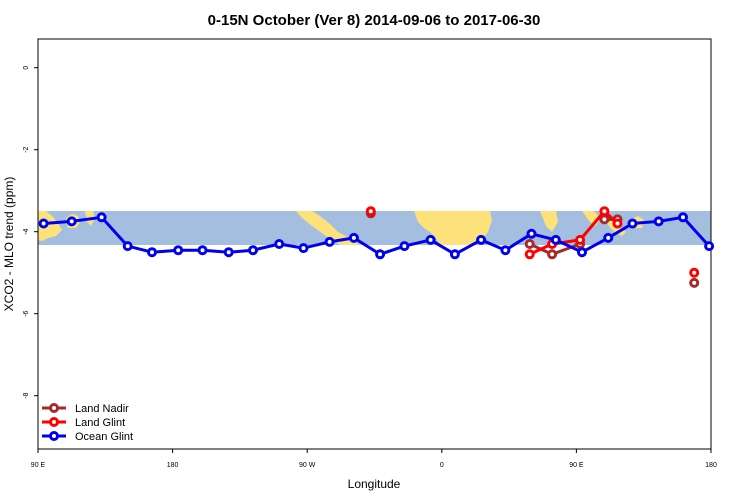 The height and width of the screenshot is (500, 750). What do you see at coordinates (50, 226) in the screenshot?
I see `land-sumatra` at bounding box center [50, 226].